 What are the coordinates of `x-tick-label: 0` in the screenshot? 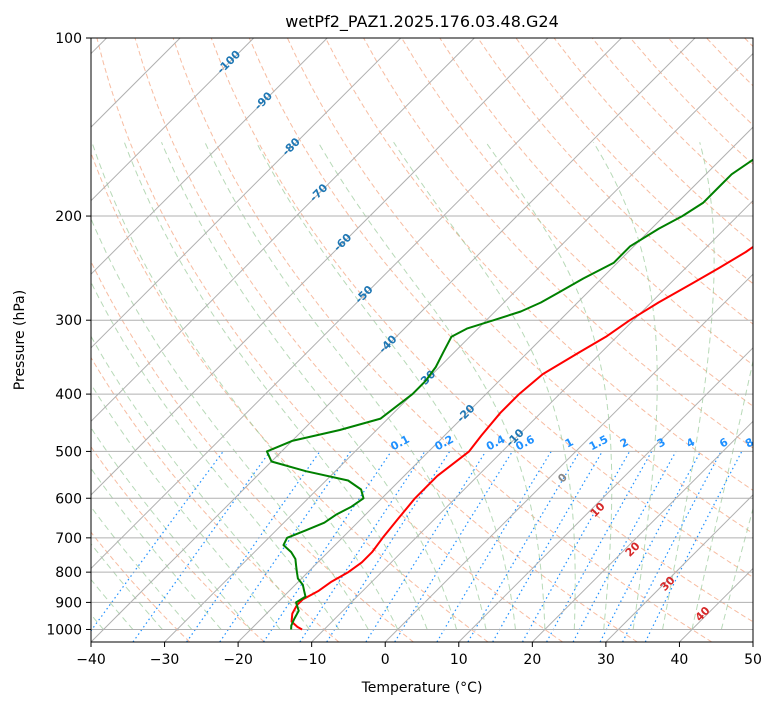 It's located at (385, 660).